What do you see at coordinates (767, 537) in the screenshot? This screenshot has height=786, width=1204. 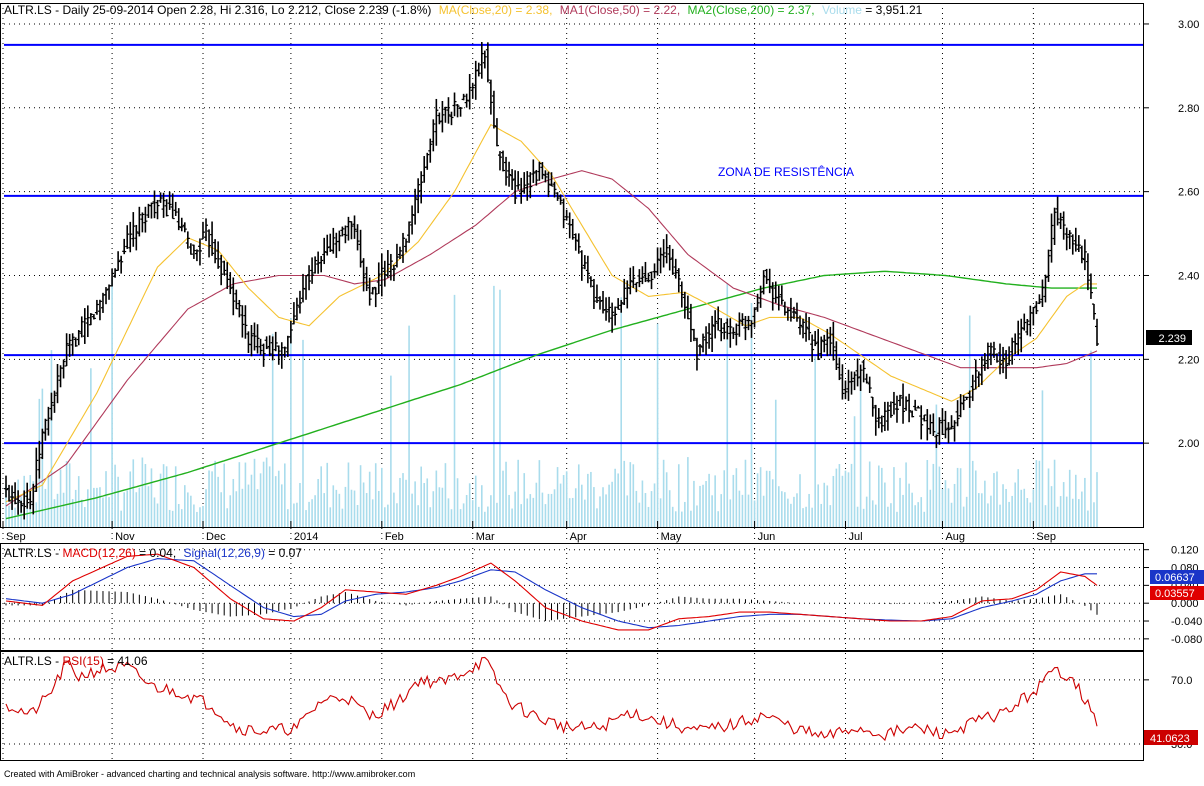 I see `x-tick-label: Jun` at bounding box center [767, 537].